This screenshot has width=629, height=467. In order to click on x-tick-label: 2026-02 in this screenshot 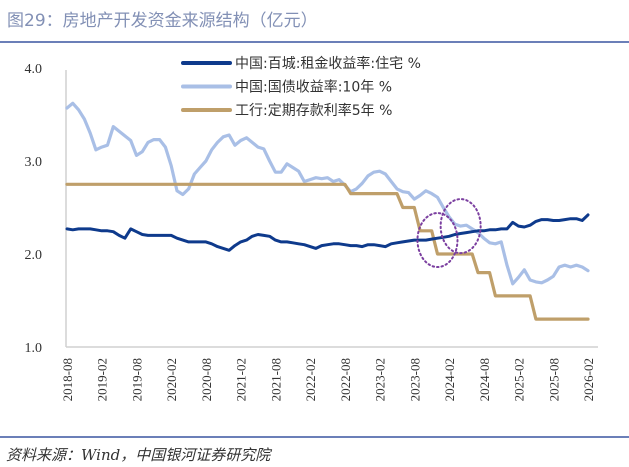, I will do `click(588, 379)`.